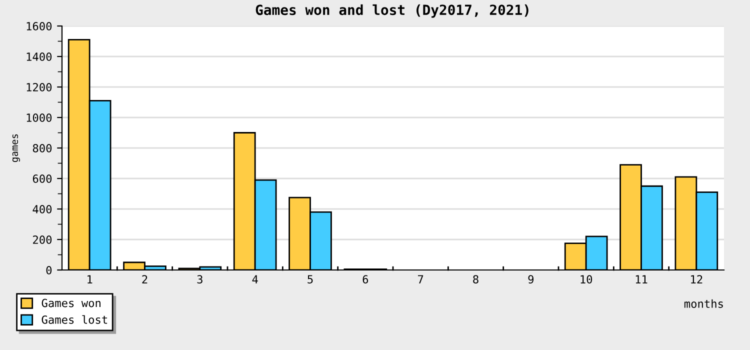 This screenshot has height=350, width=750. I want to click on y-tick-label: 800, so click(42, 148).